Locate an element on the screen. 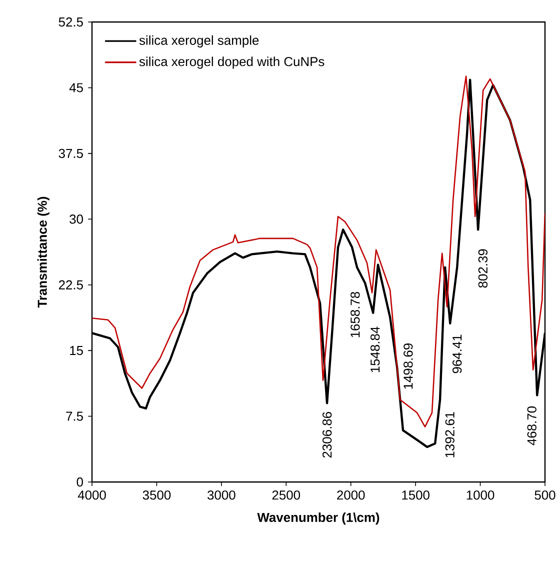 This screenshot has height=562, width=560. y-tick-label: 37.5 is located at coordinates (70, 153).